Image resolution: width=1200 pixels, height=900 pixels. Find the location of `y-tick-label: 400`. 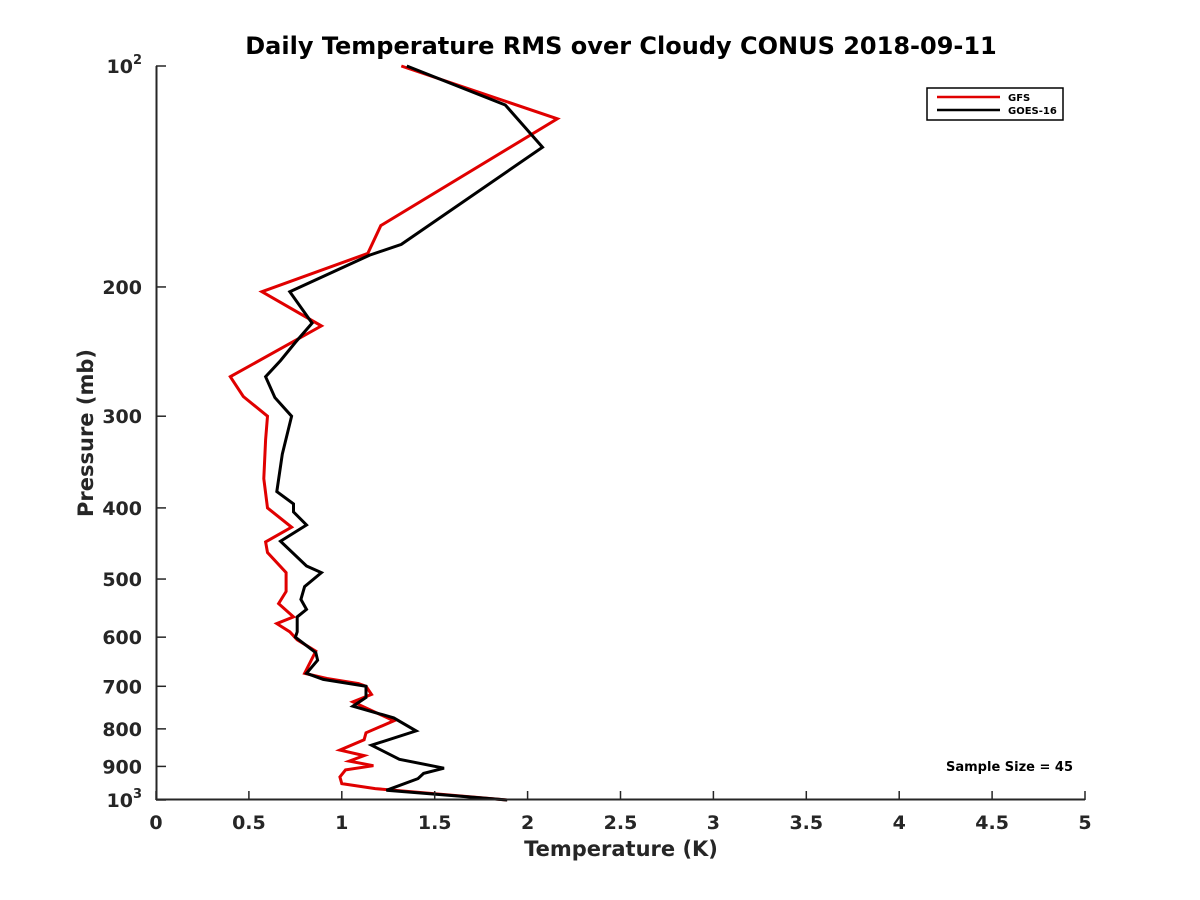

y-tick-label: 400 is located at coordinates (122, 509).